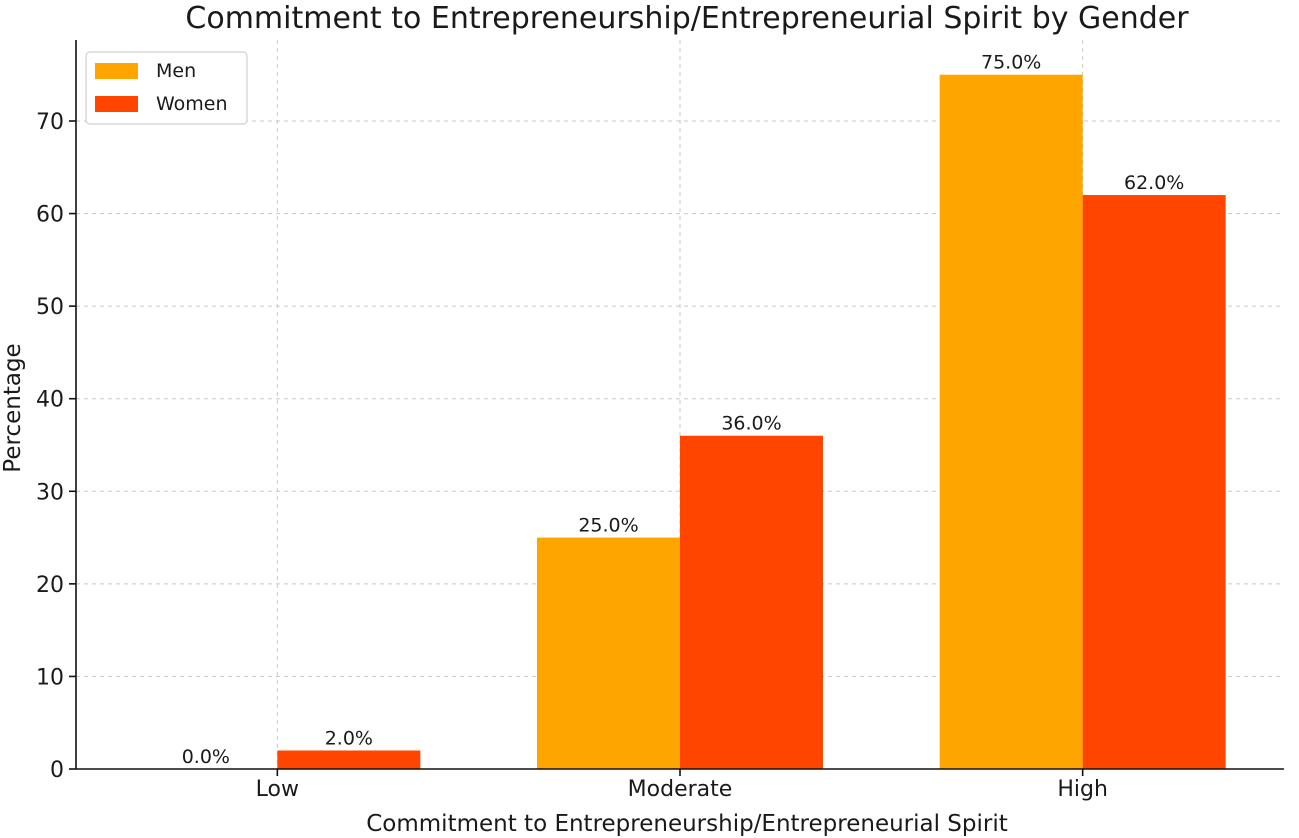 This screenshot has height=838, width=1299. I want to click on legend-swatch-women, so click(116, 104).